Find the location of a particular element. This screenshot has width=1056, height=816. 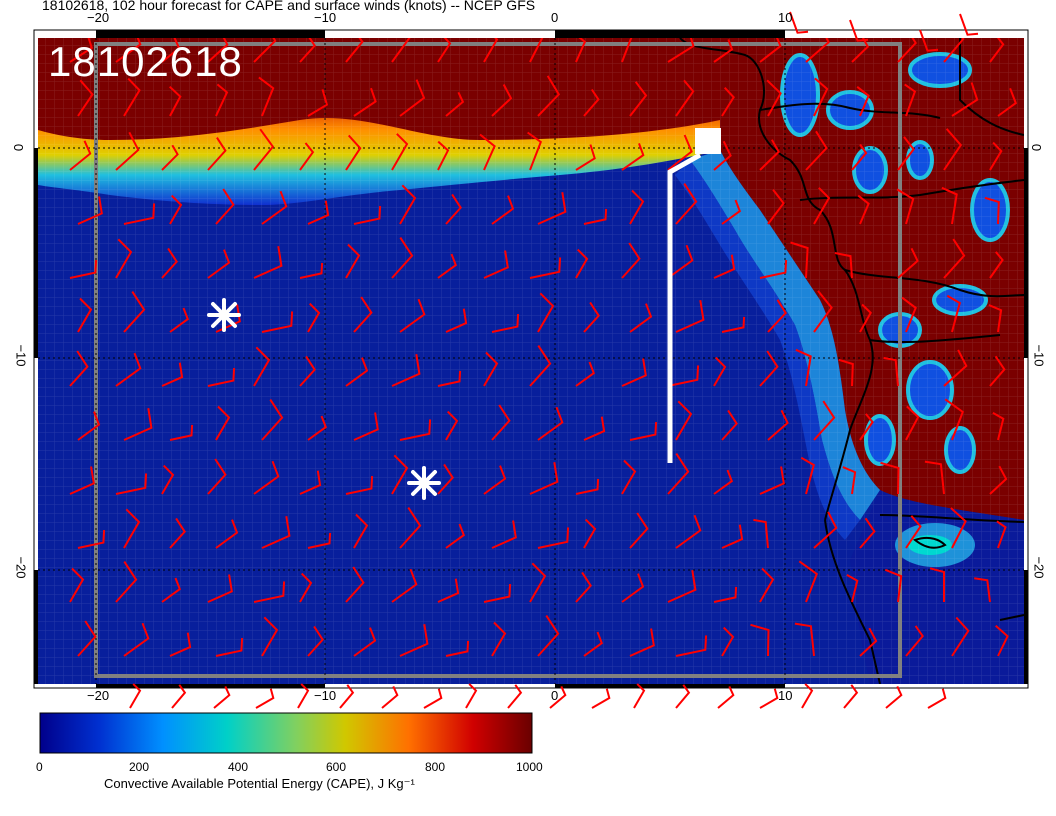

colorbar is located at coordinates (286, 733).